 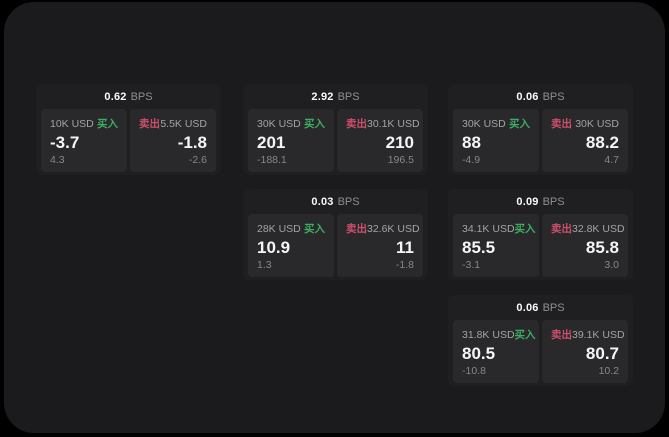 I want to click on sell-price: 11, so click(x=405, y=247).